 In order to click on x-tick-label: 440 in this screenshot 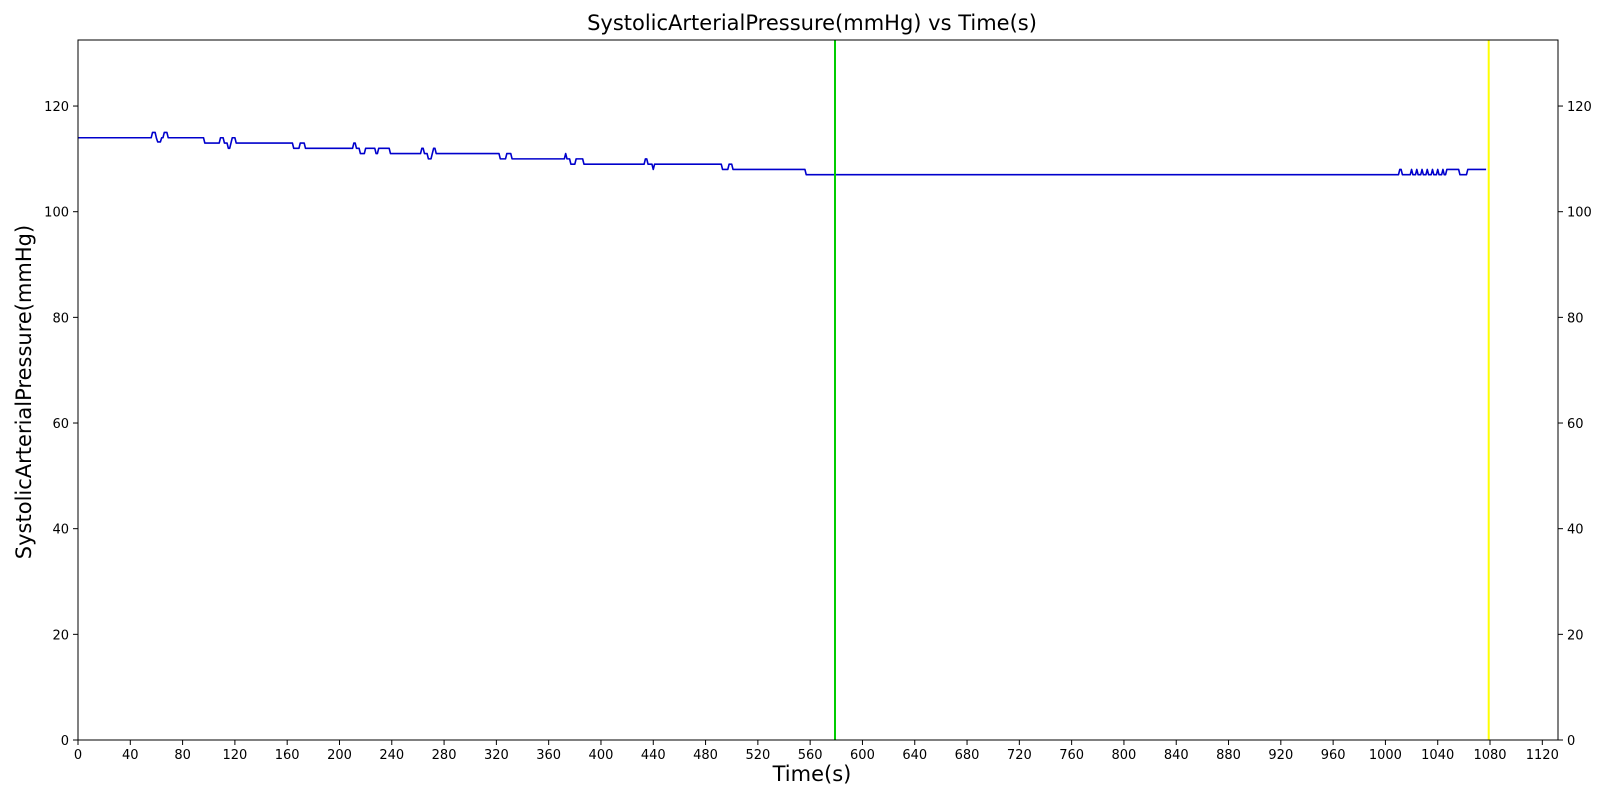, I will do `click(653, 755)`.